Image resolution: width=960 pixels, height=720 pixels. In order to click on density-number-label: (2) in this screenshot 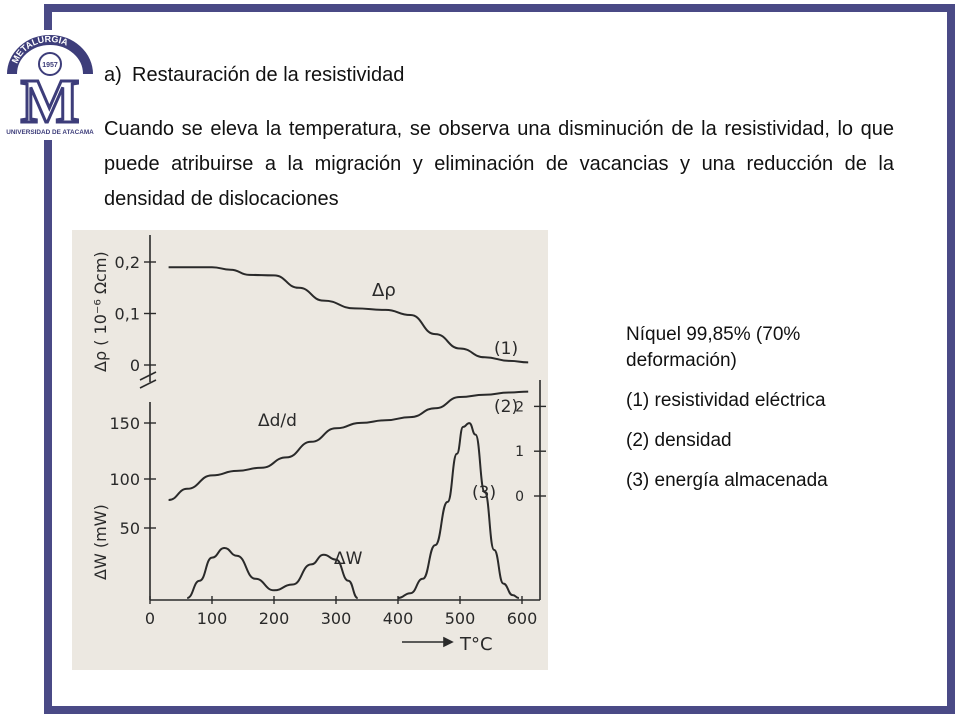, I will do `click(506, 407)`.